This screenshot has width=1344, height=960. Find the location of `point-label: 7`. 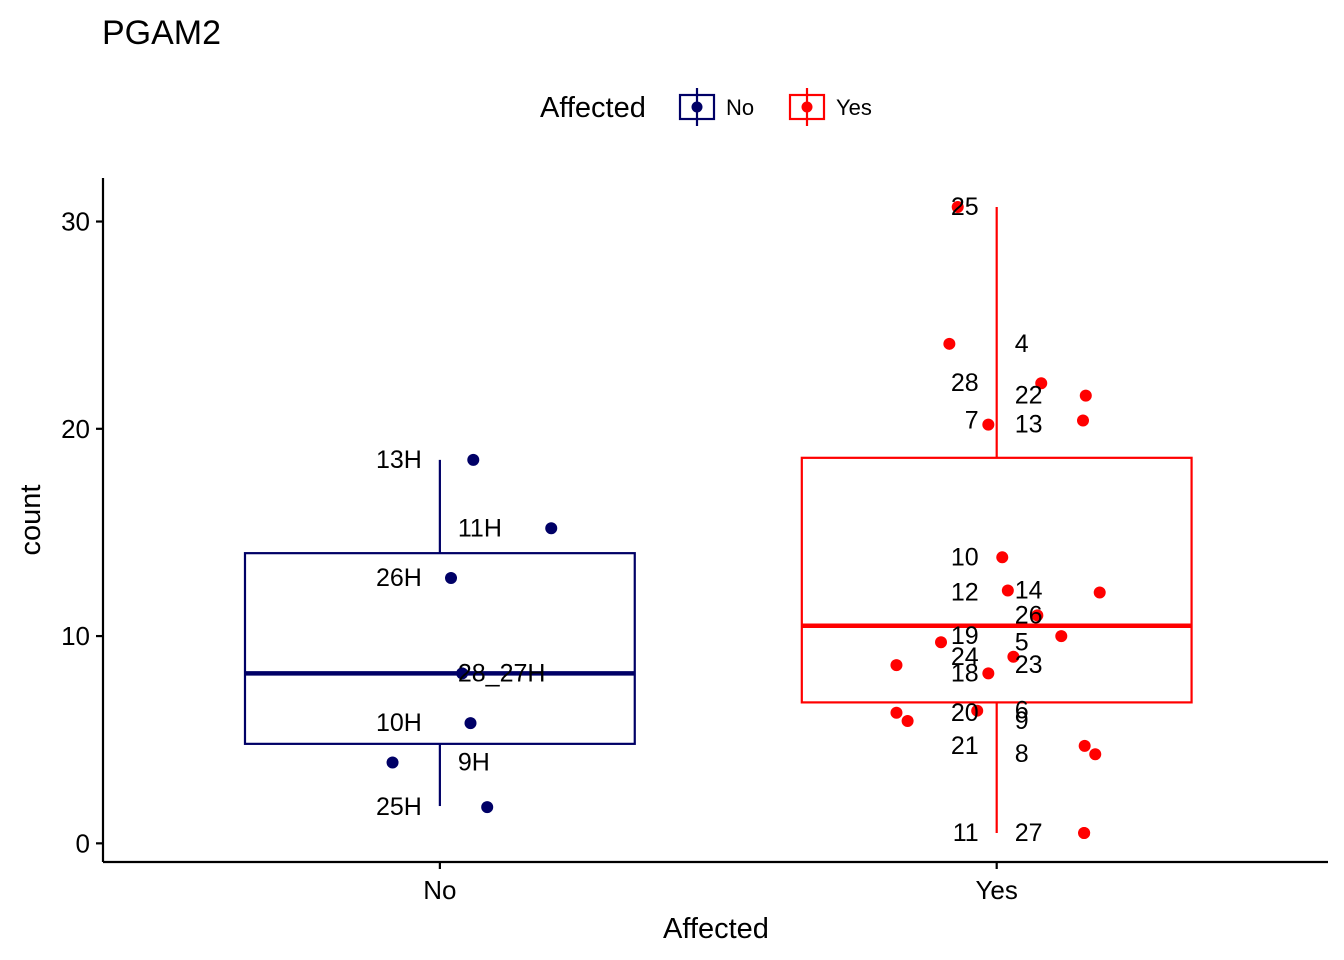

point-label: 7 is located at coordinates (972, 421).